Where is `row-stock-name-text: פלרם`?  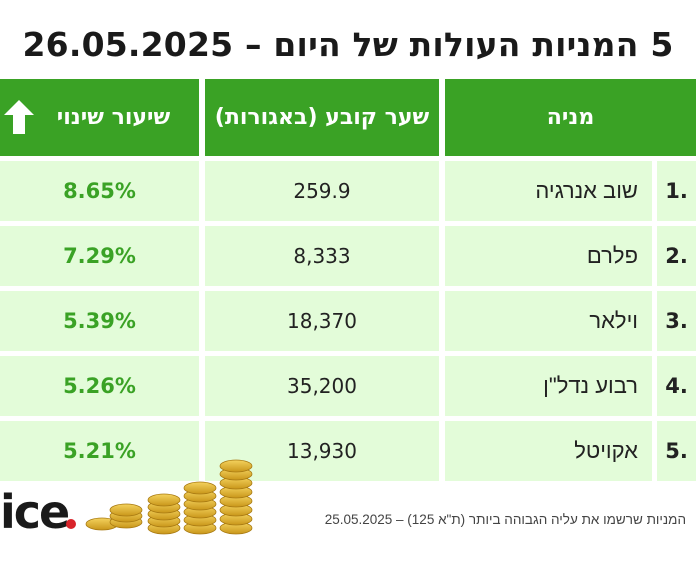 row-stock-name-text: פלרם is located at coordinates (612, 255).